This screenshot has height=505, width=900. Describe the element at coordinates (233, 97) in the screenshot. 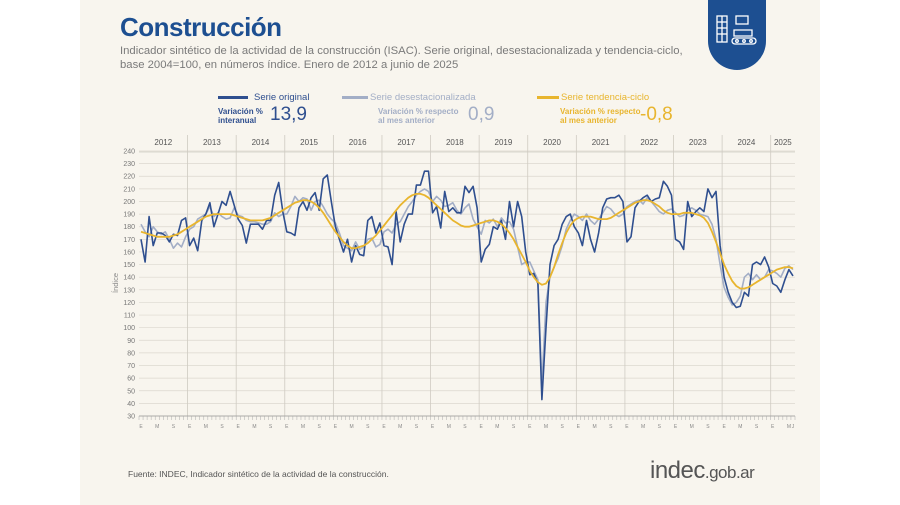

I see `legend-swatch-original` at that location.